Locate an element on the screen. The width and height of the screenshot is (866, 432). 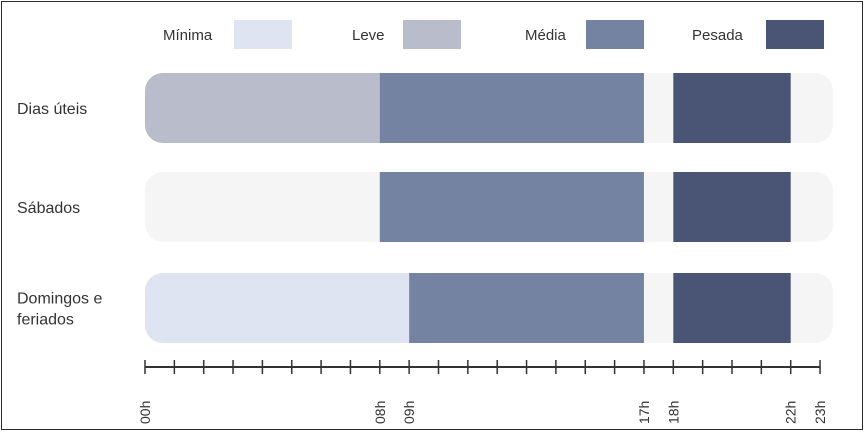
legend-label-2: Média is located at coordinates (546, 35).